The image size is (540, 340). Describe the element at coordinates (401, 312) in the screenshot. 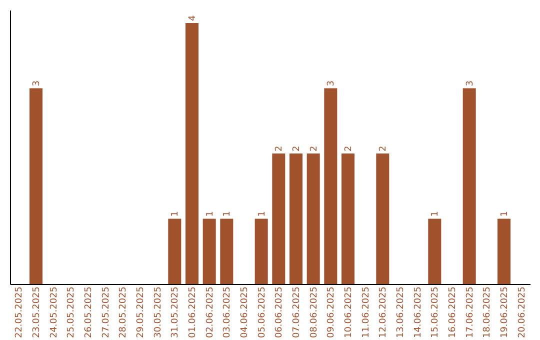

I see `x-tick-label: 13.06.2025` at that location.